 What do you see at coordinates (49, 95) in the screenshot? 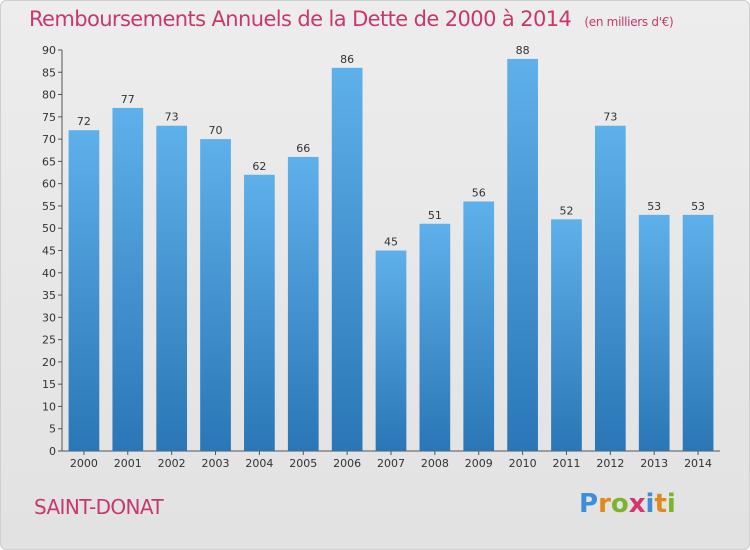
I see `y-tick-label: 80` at bounding box center [49, 95].